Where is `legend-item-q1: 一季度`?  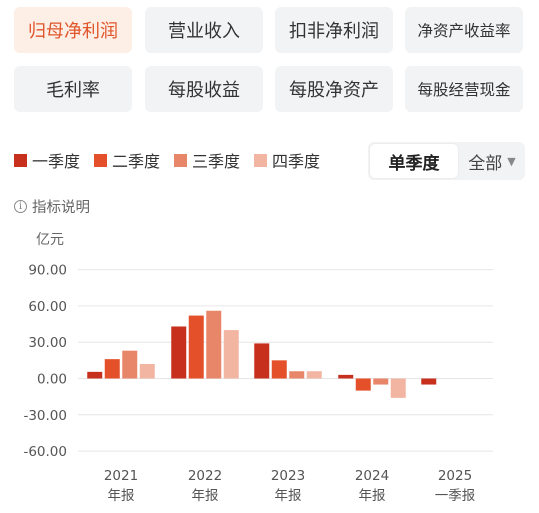 legend-item-q1: 一季度 is located at coordinates (47, 160).